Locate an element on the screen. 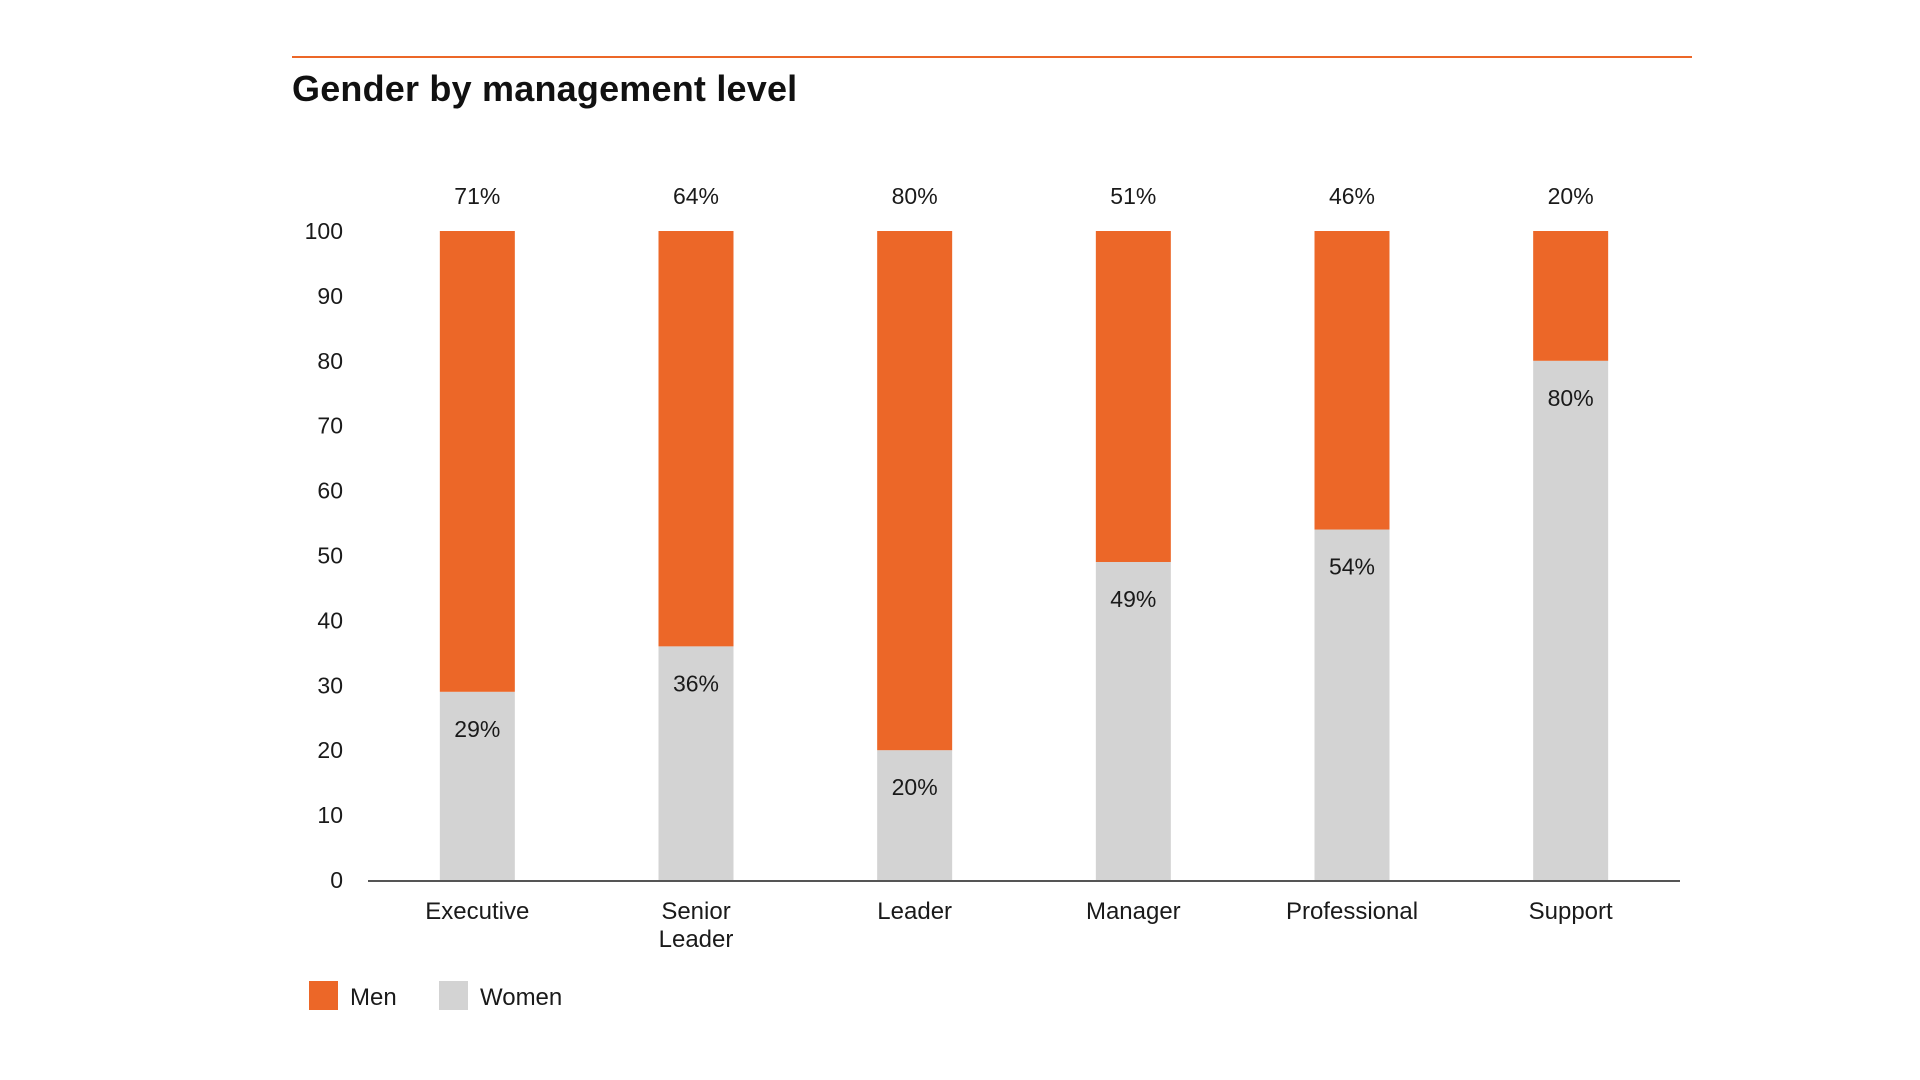  data-label-men-3: 51% is located at coordinates (1133, 196).